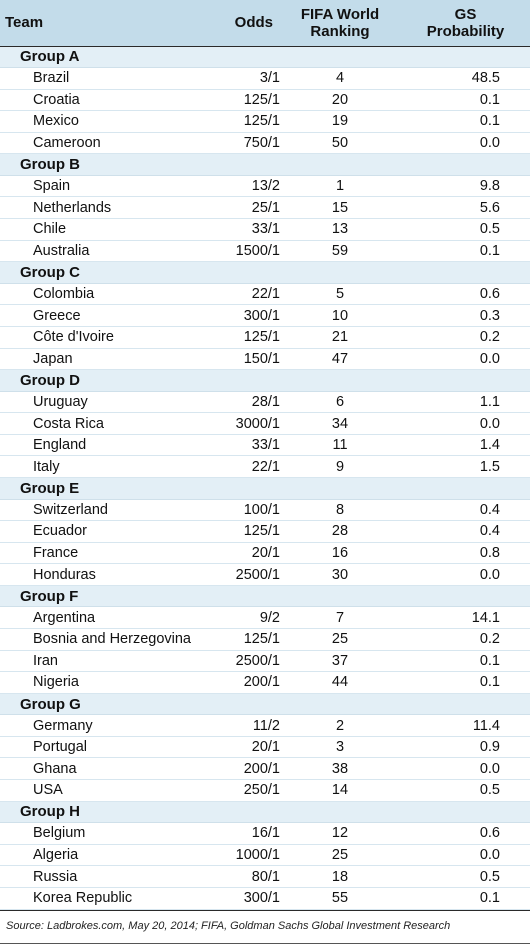 Image resolution: width=530 pixels, height=945 pixels. I want to click on odds-cell: 9/2, so click(250, 617).